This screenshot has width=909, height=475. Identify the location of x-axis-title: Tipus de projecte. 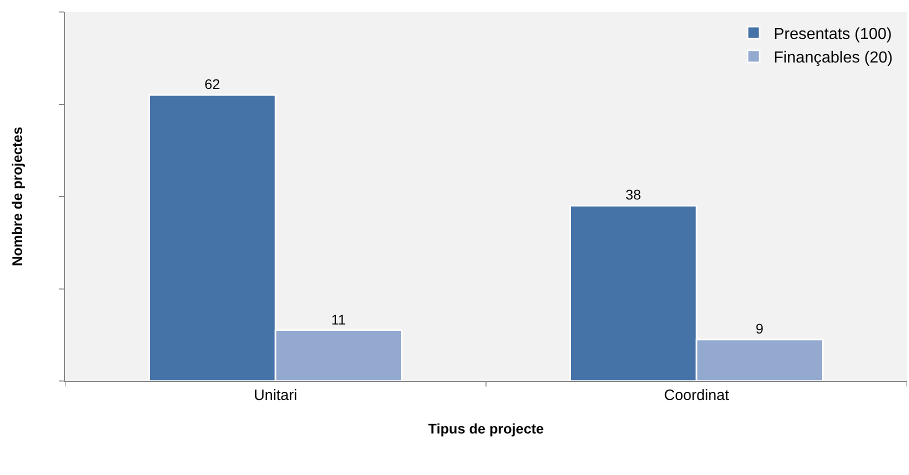
(486, 428).